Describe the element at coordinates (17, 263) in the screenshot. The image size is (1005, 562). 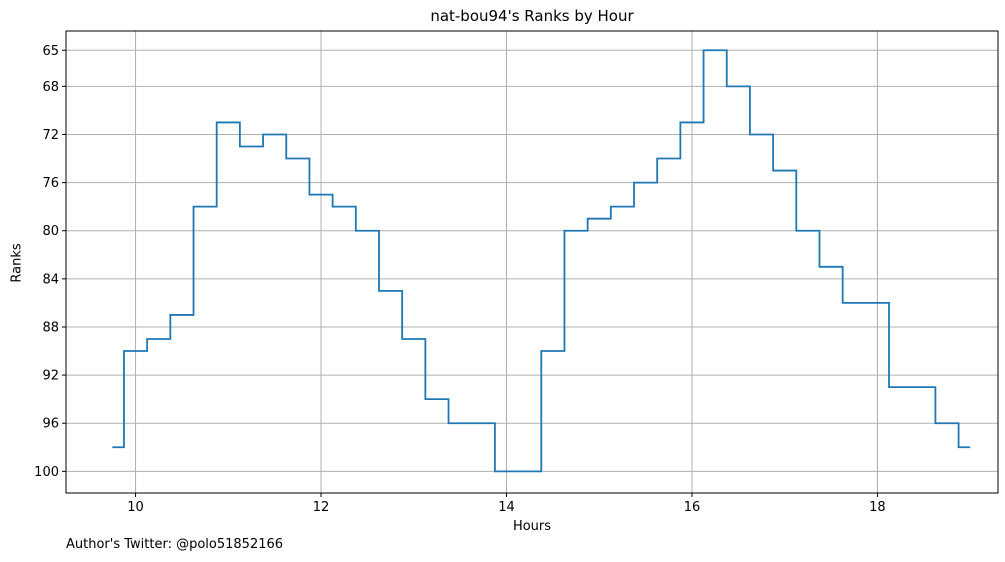
I see `y-axis-label: Ranks` at that location.